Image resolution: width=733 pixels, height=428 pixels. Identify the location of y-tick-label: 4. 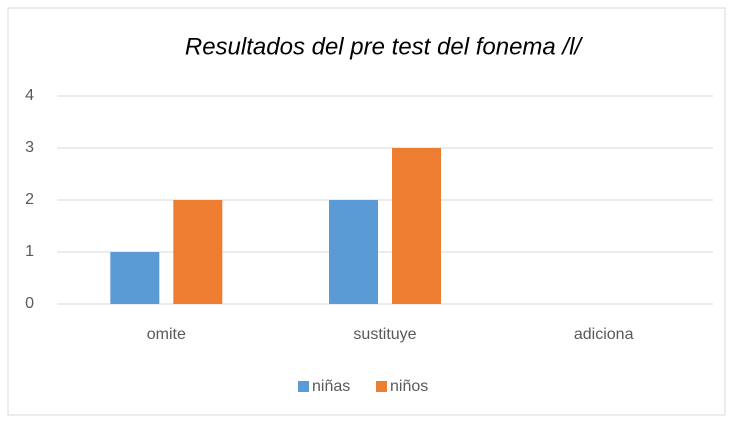
(29, 95).